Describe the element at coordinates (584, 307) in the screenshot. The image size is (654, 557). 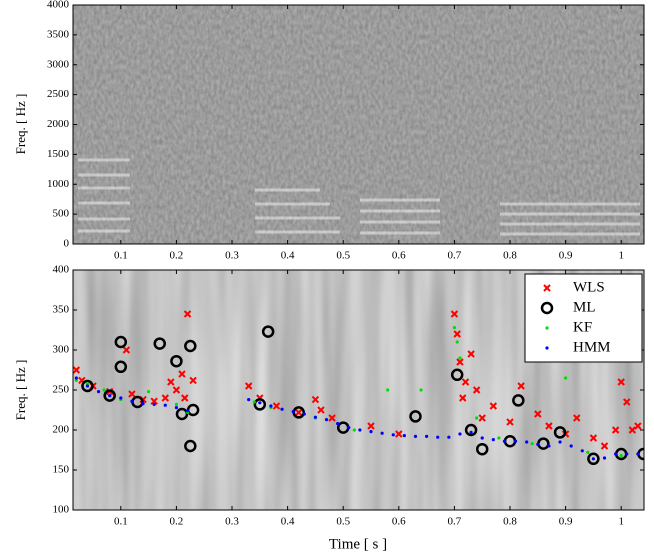
I see `legend-label: ML` at that location.